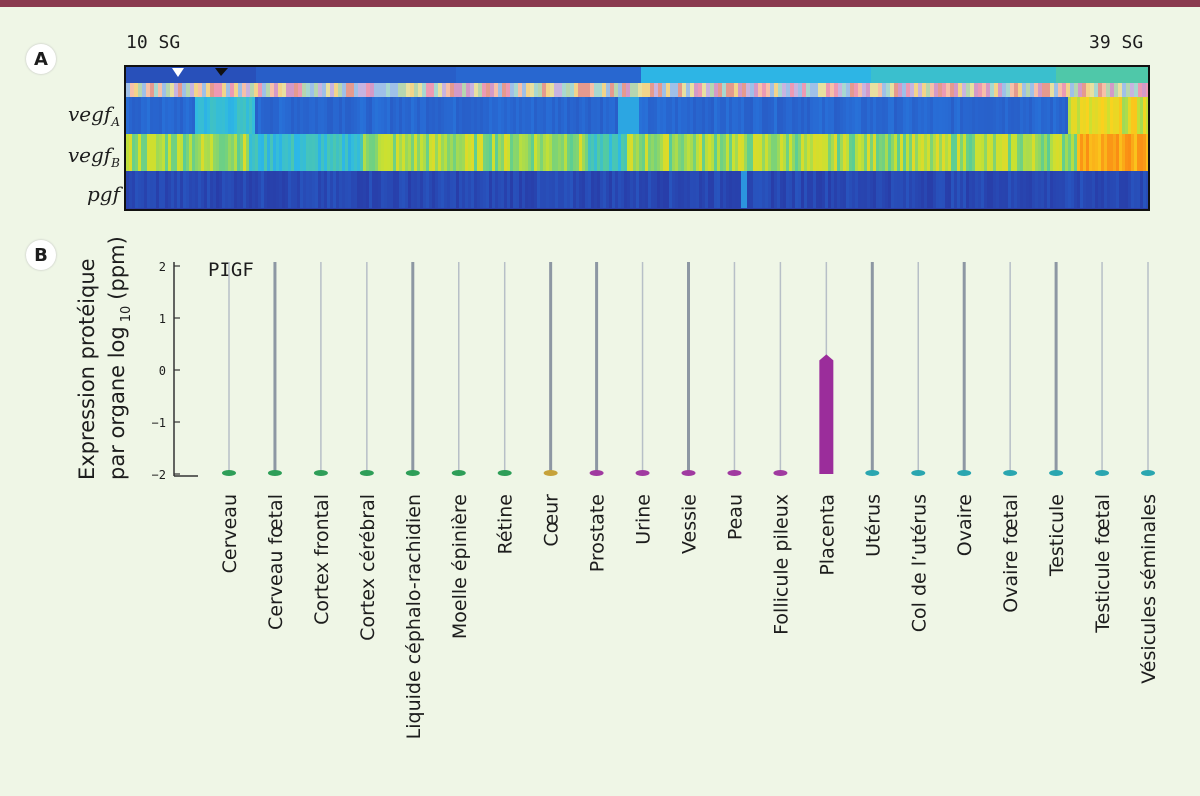  What do you see at coordinates (162, 267) in the screenshot?
I see `y-tick-label: 2` at bounding box center [162, 267].